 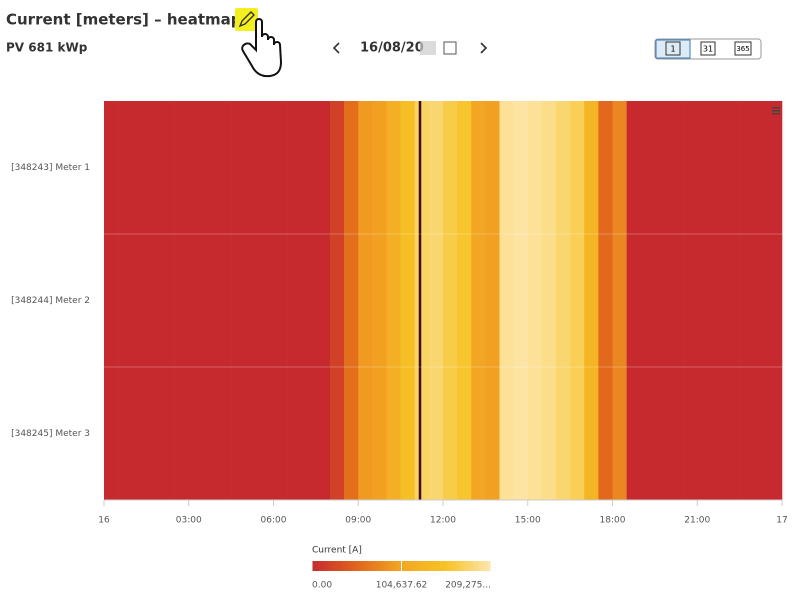 I want to click on x-tick-label: 18:00, so click(x=613, y=521).